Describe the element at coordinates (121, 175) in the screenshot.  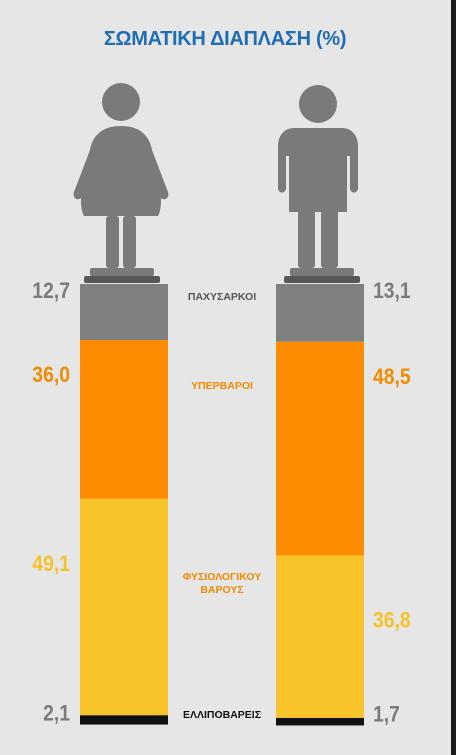
I see `woman-figure-icon` at that location.